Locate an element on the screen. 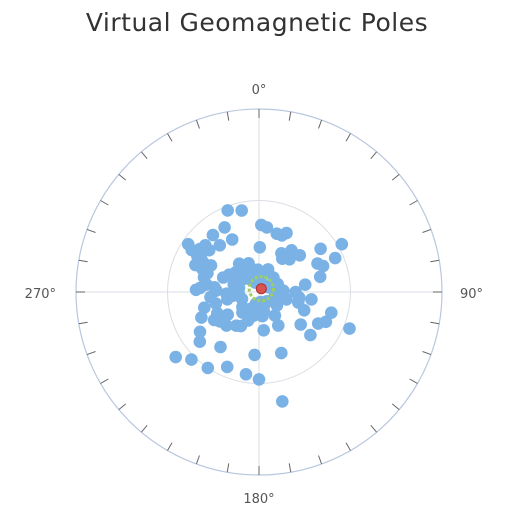 The image size is (514, 532). mean-layer is located at coordinates (261, 289).